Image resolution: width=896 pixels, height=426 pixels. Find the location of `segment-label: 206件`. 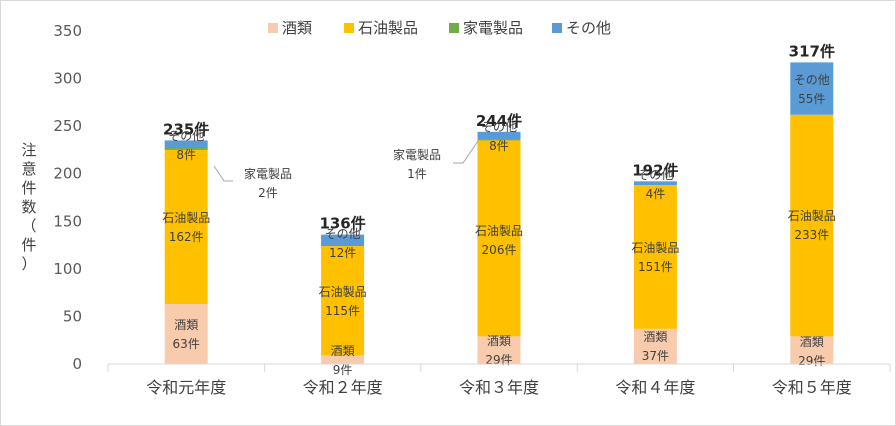

segment-label: 206件 is located at coordinates (499, 250).